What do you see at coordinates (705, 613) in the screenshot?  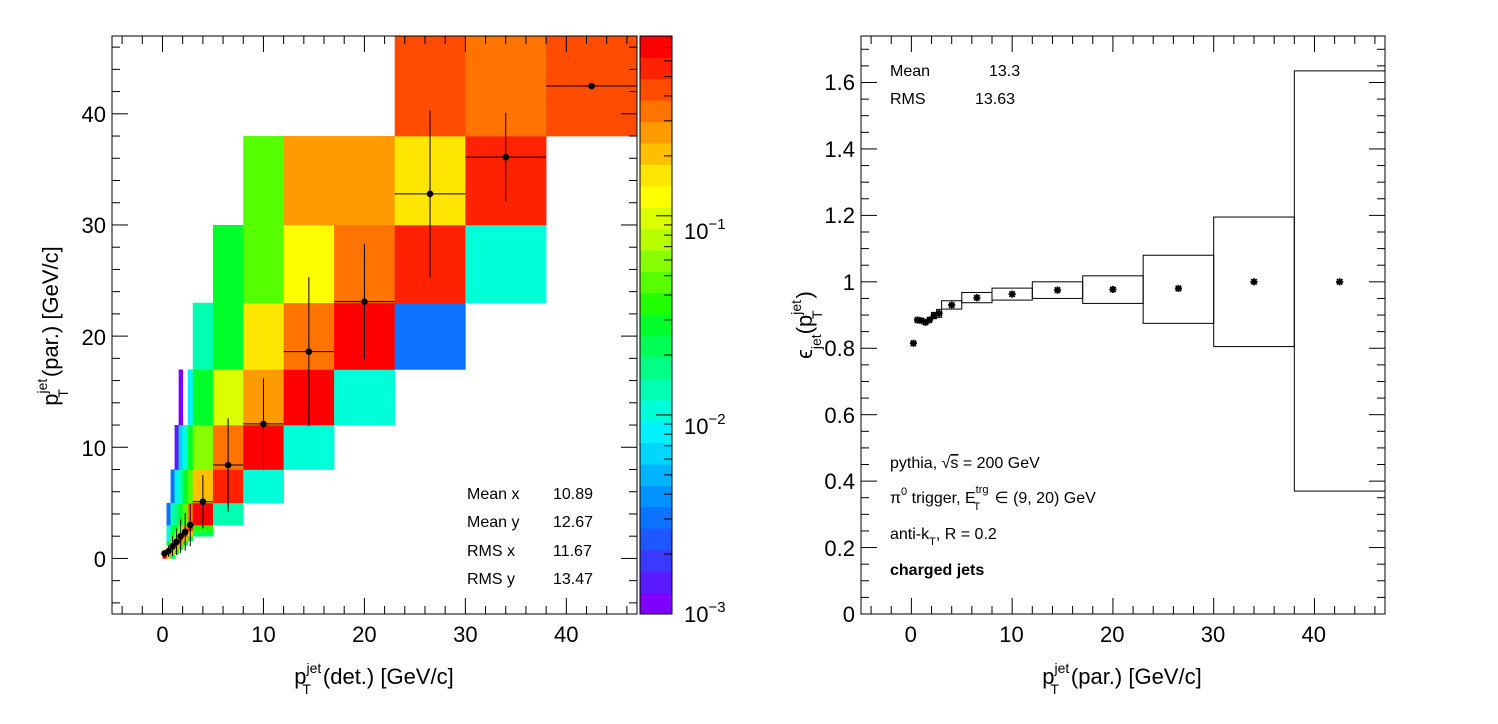 I see `color-scale-label: 10⁻³` at bounding box center [705, 613].